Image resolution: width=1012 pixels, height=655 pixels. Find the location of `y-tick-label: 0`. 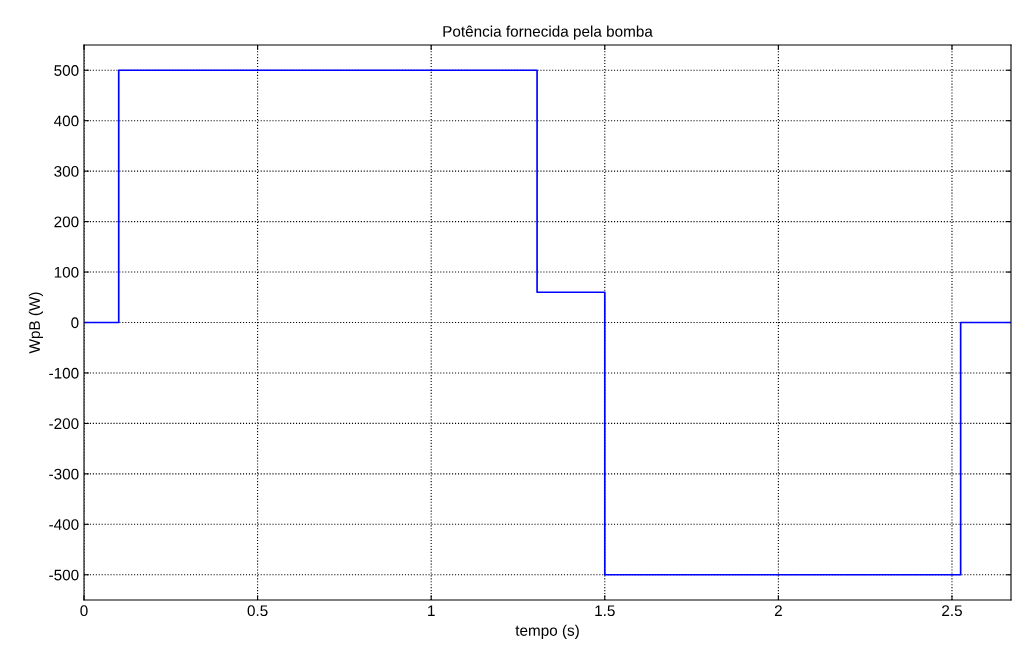

y-tick-label: 0 is located at coordinates (75, 323).